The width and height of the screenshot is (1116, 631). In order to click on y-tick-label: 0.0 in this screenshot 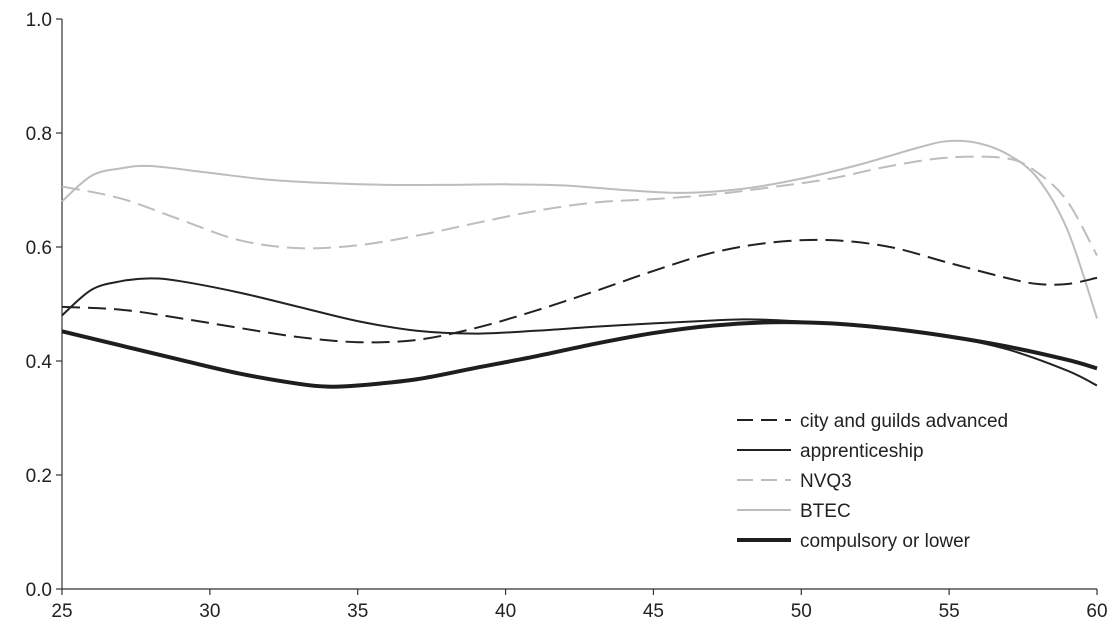, I will do `click(39, 590)`.